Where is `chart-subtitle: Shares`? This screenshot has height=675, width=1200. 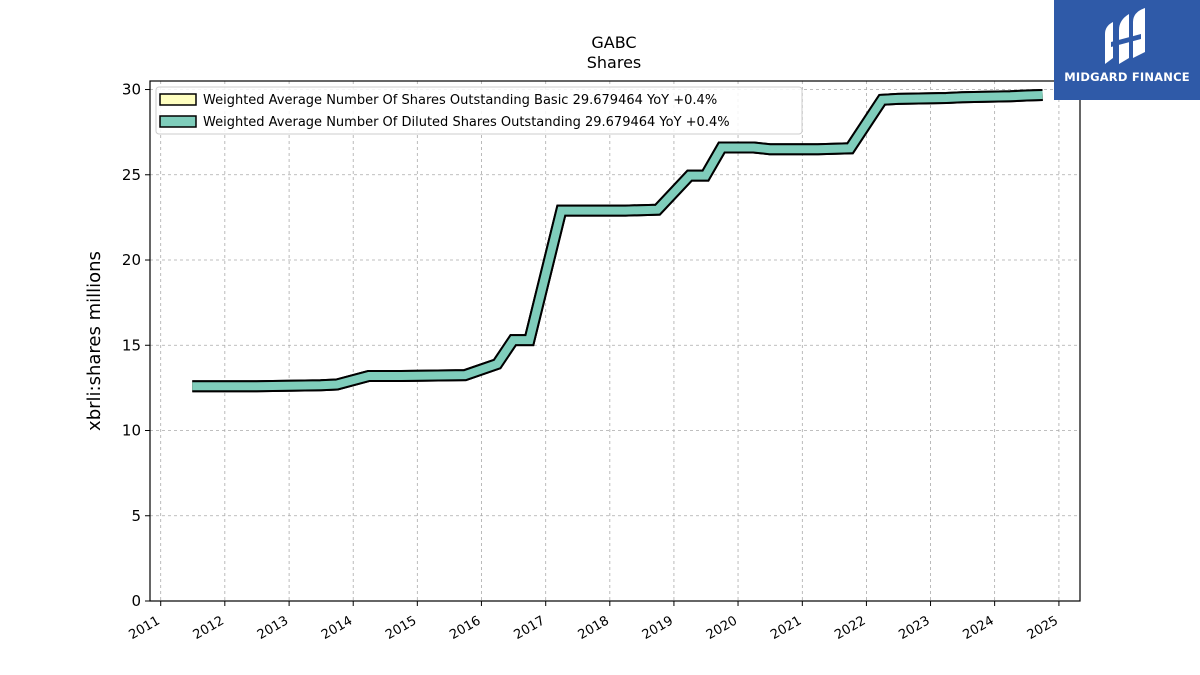 chart-subtitle: Shares is located at coordinates (614, 62).